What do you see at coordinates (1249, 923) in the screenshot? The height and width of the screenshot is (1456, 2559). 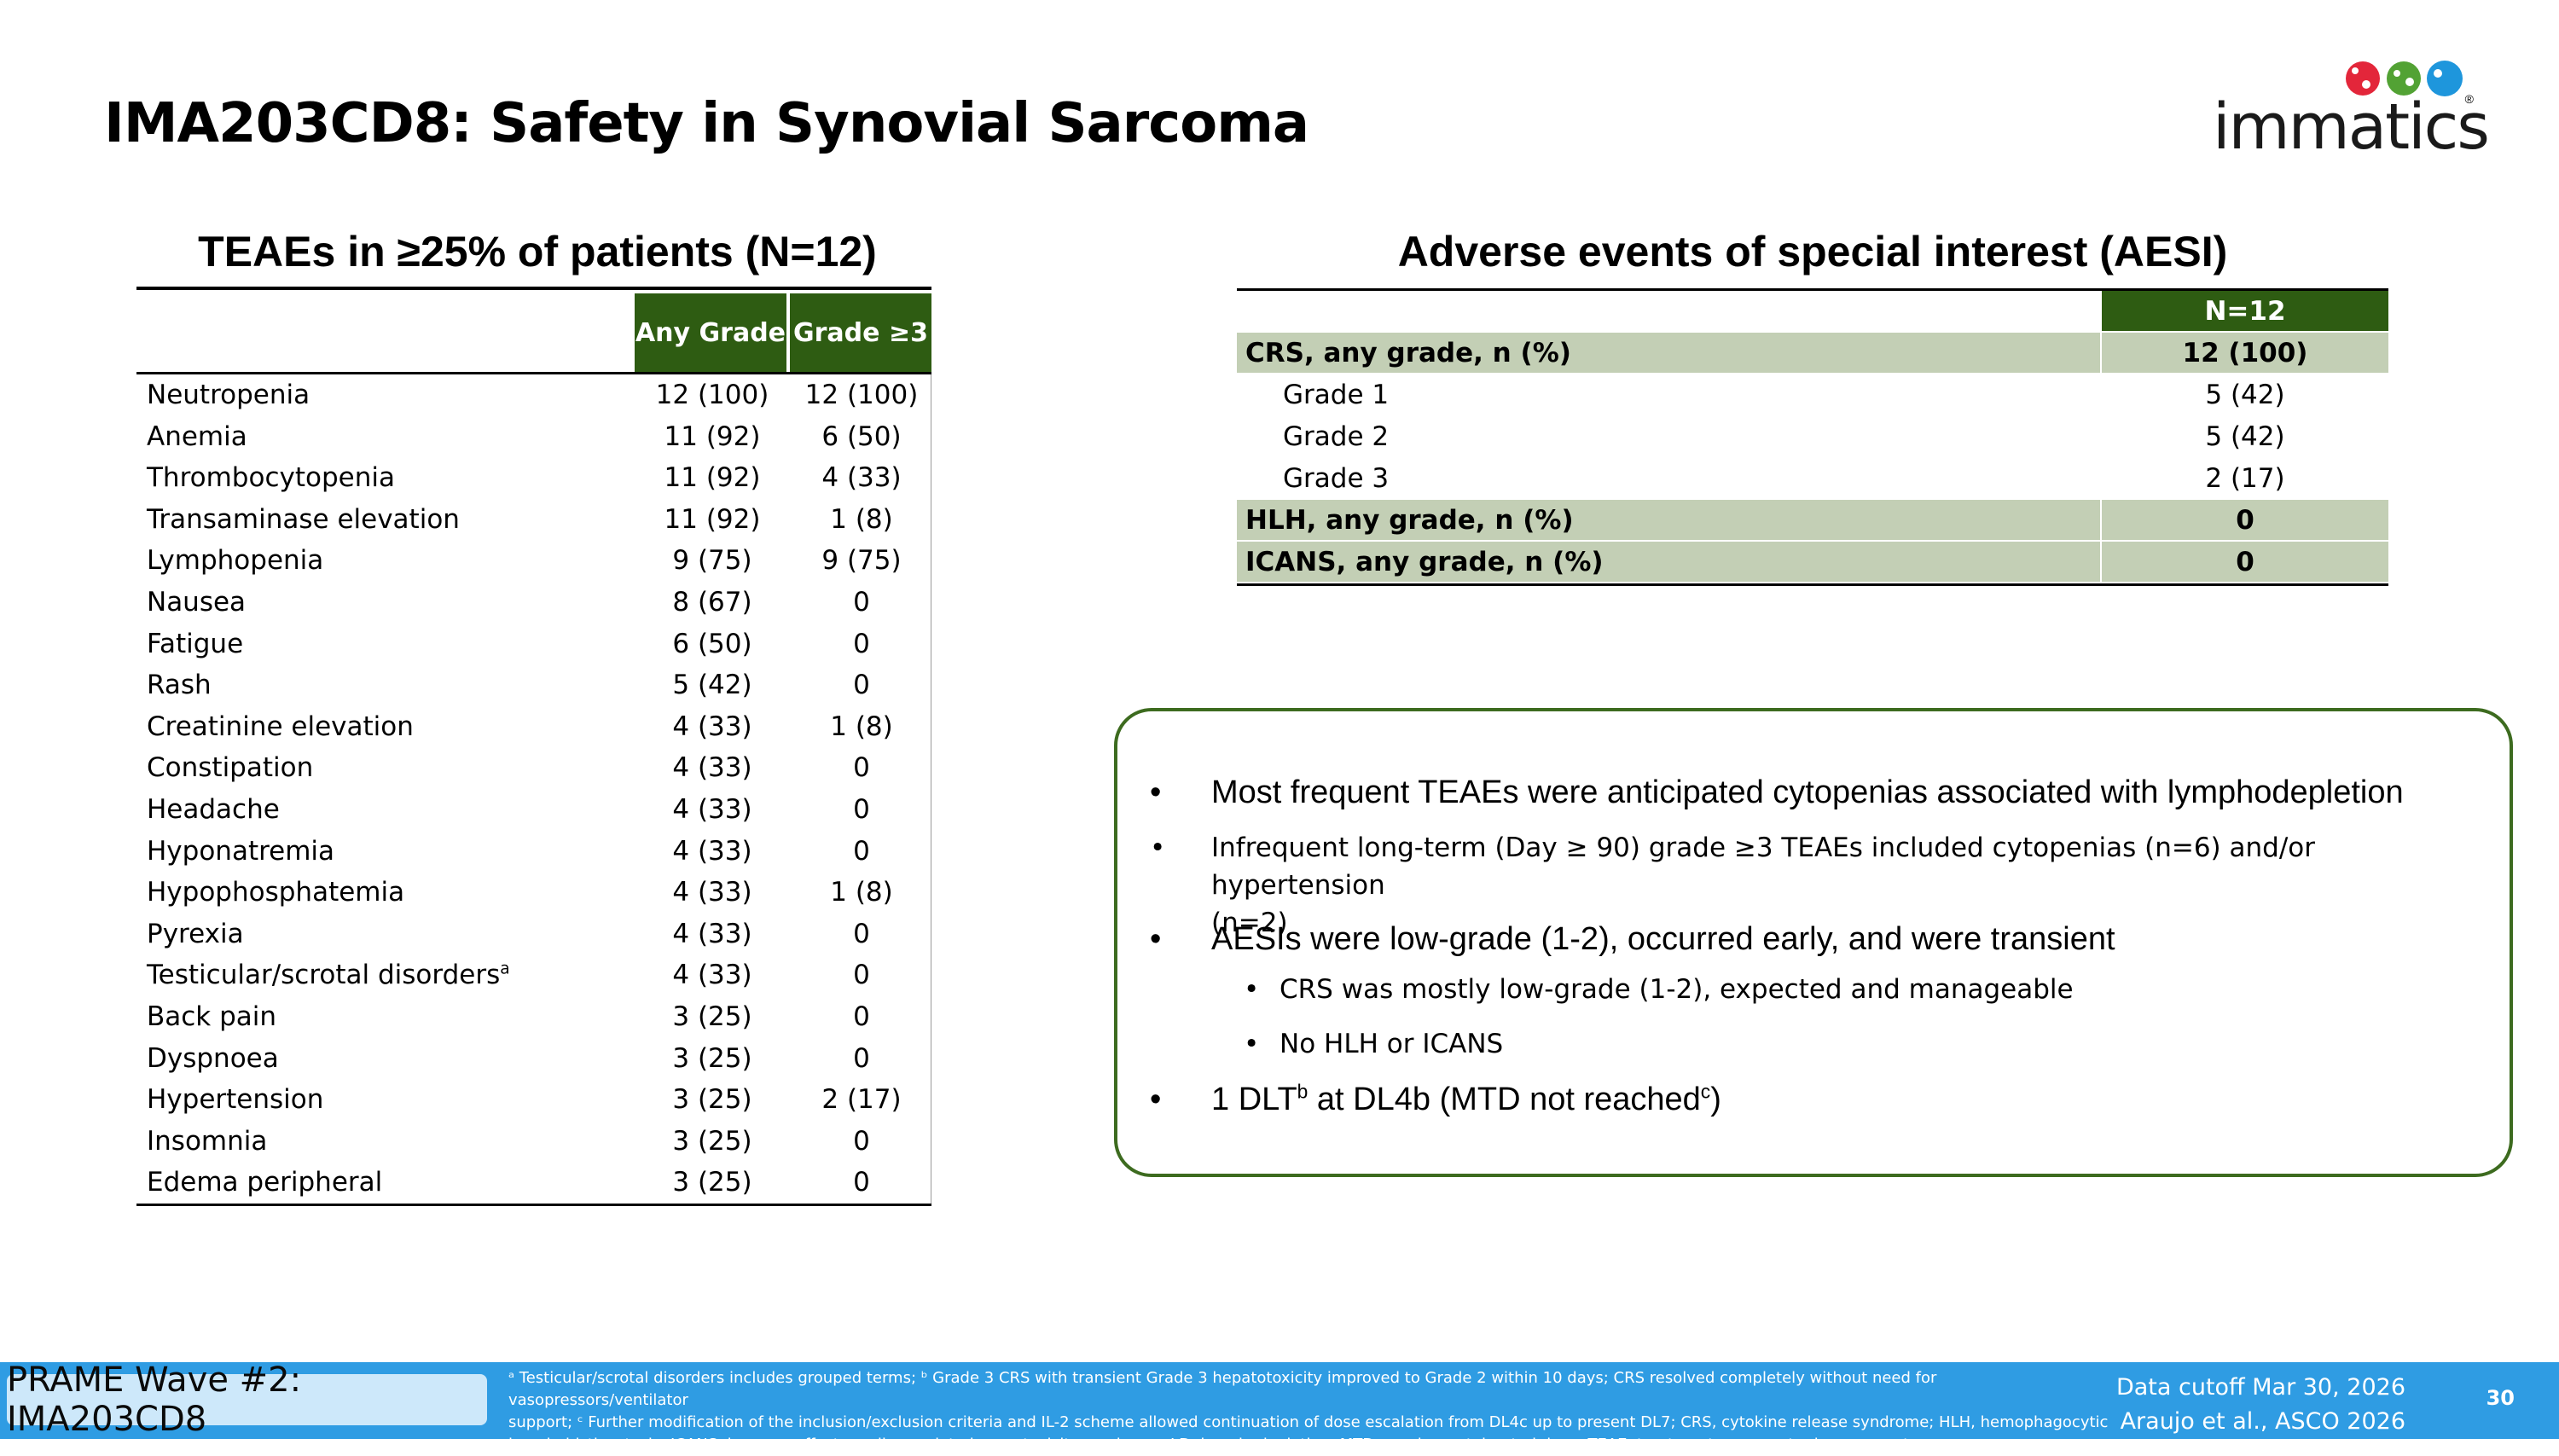 I see `bullet-text-line2: (n=2)` at bounding box center [1249, 923].